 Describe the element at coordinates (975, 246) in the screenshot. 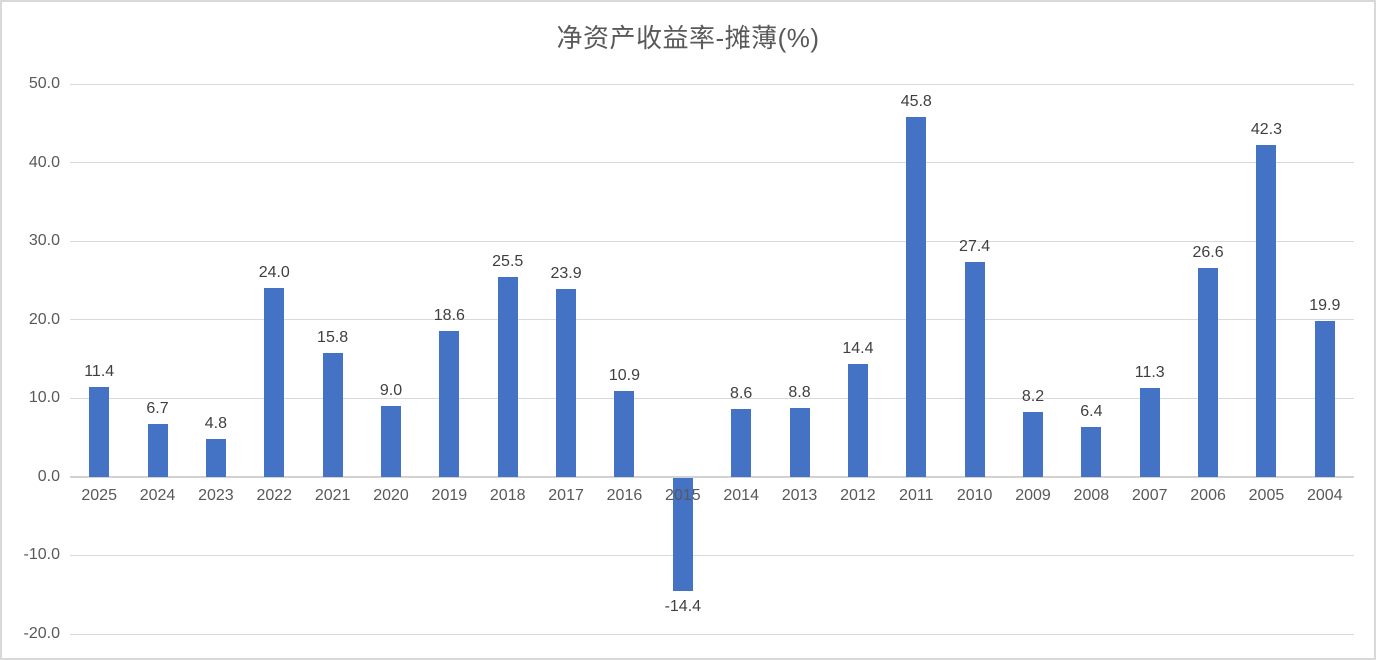

I see `bar-value-label: 27.4` at that location.